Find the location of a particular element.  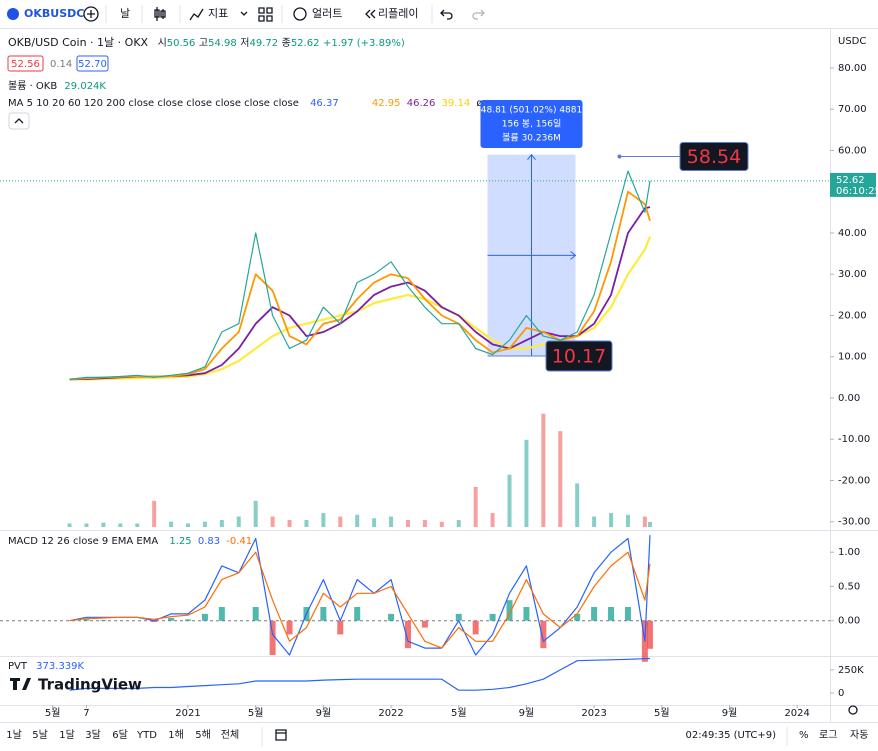

spread: 0.14 is located at coordinates (61, 64).